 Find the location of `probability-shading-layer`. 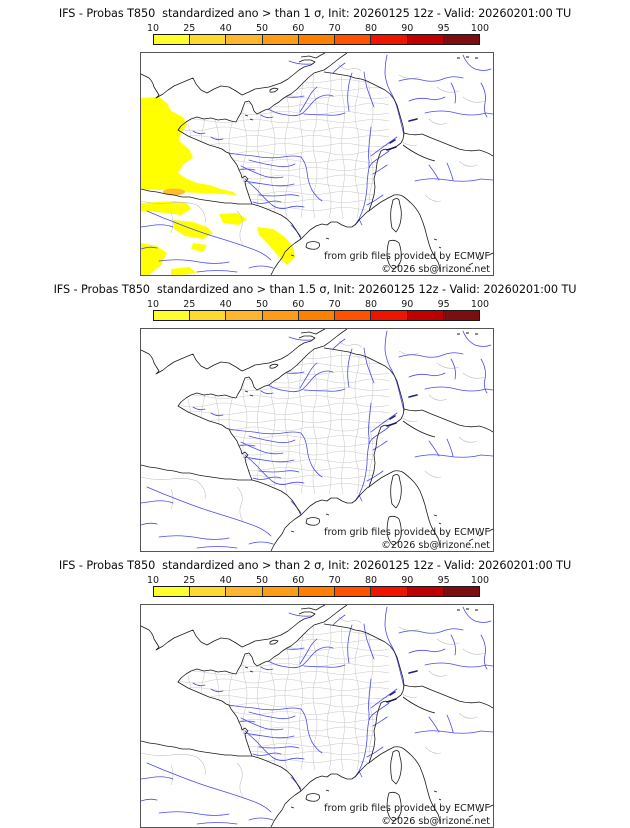

probability-shading-layer is located at coordinates (218, 186).